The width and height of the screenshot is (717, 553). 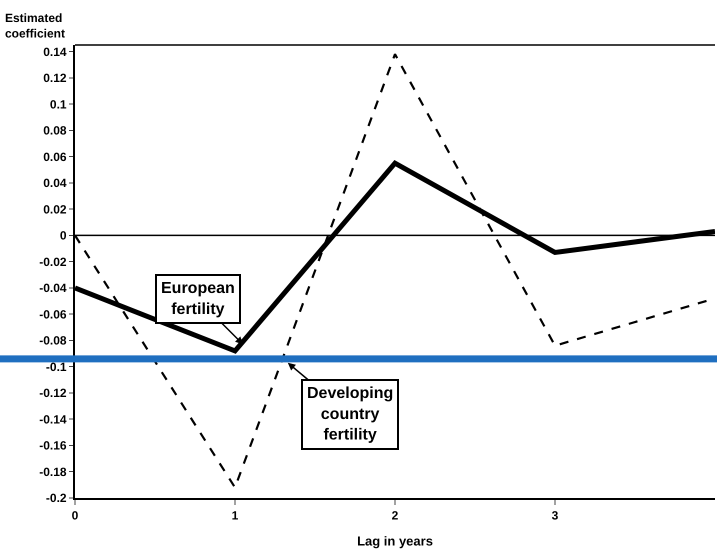 I want to click on y-tick-label: -0.08, so click(x=53, y=341).